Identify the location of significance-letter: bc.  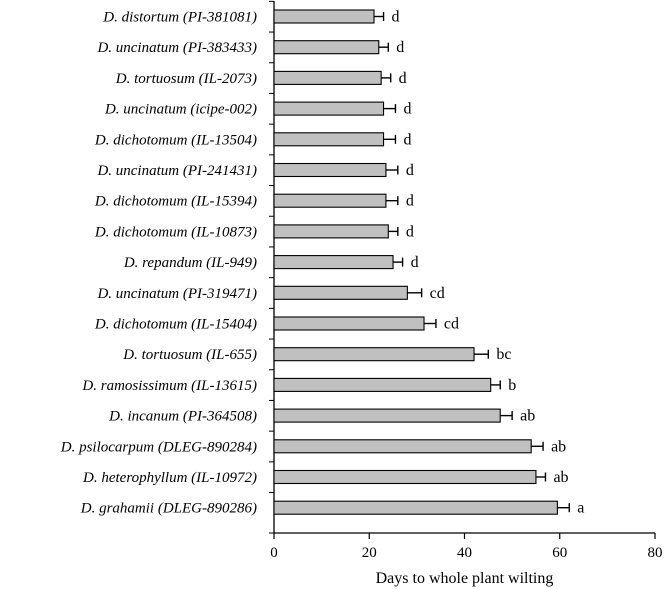
(503, 354).